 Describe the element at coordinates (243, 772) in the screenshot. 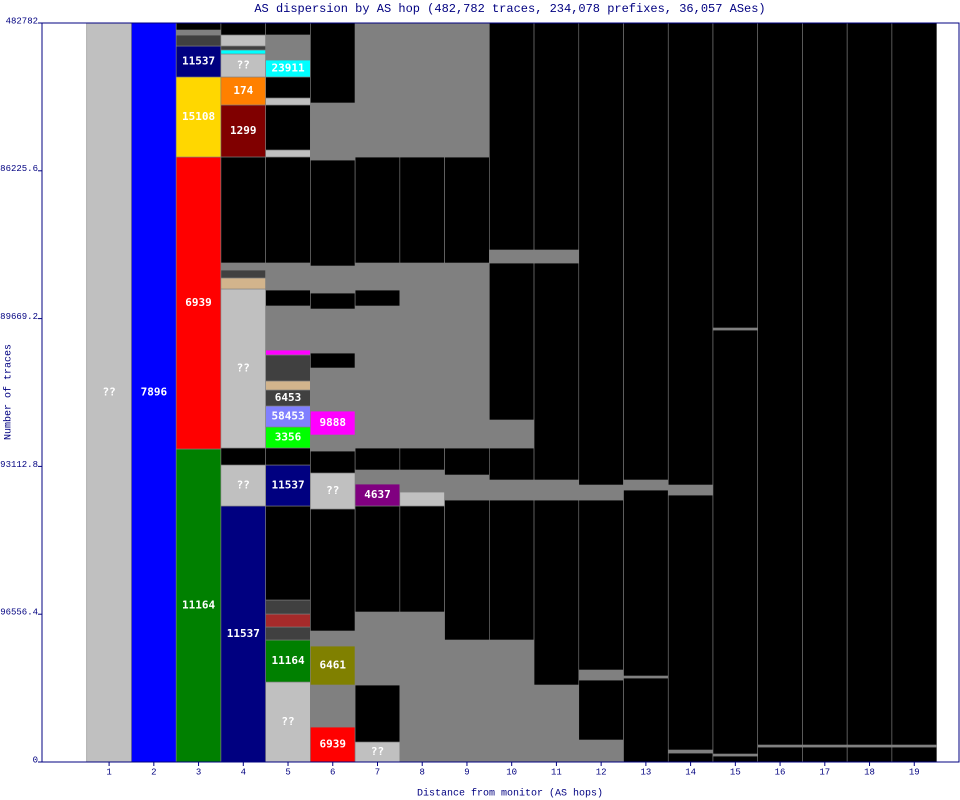

I see `x-tick-label: 4` at that location.